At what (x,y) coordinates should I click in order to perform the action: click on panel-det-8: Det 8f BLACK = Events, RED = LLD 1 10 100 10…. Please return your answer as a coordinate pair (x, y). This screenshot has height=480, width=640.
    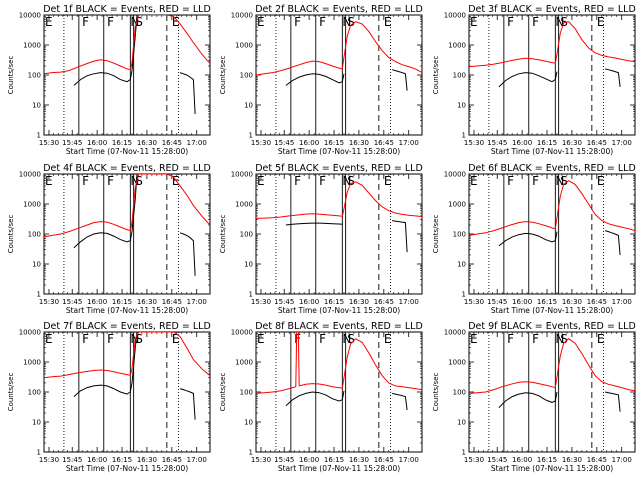
    Looking at the image, I should click on (321, 397).